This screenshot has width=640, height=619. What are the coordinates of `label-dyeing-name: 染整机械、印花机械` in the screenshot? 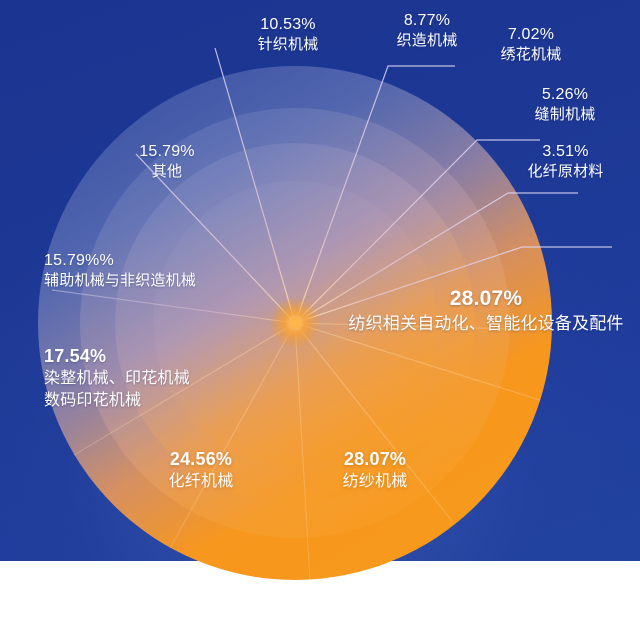 It's located at (117, 379).